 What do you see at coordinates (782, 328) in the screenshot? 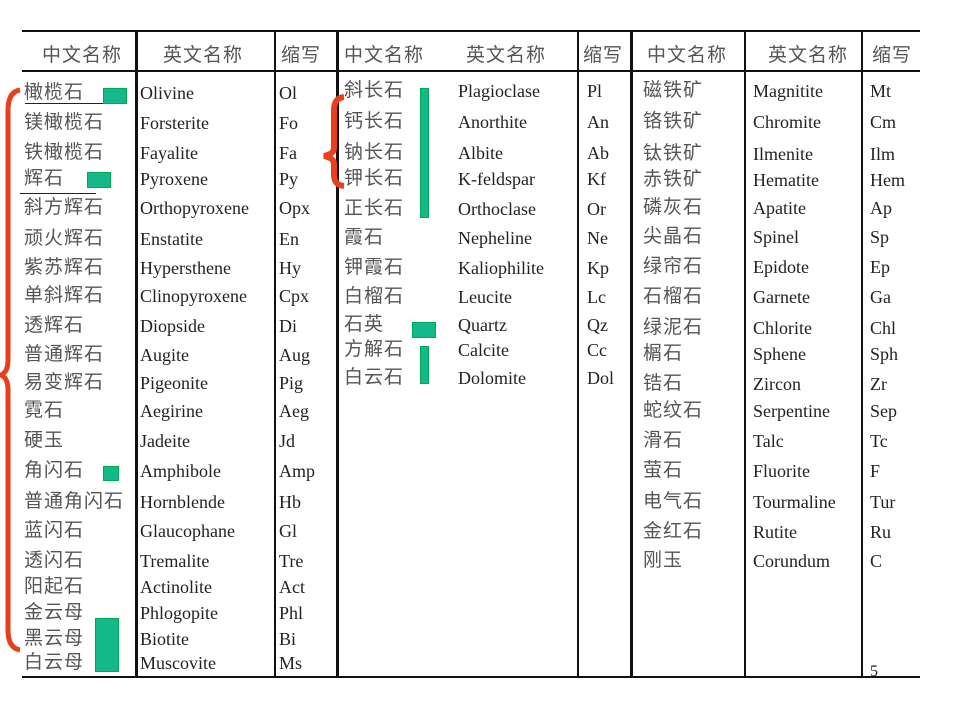
I see `cell-english-name: Chlorite` at bounding box center [782, 328].